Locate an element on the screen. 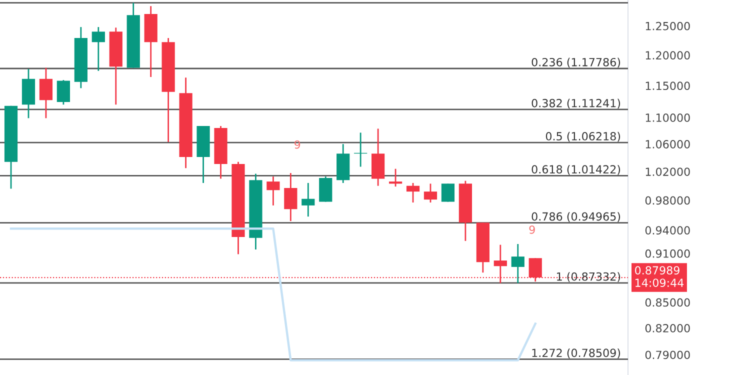 The width and height of the screenshot is (750, 375). y-tick-label: 1.25000 is located at coordinates (668, 26).